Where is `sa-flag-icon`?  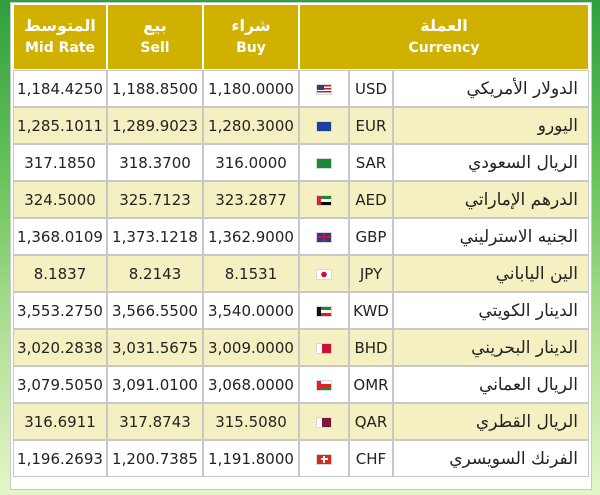
sa-flag-icon is located at coordinates (324, 163).